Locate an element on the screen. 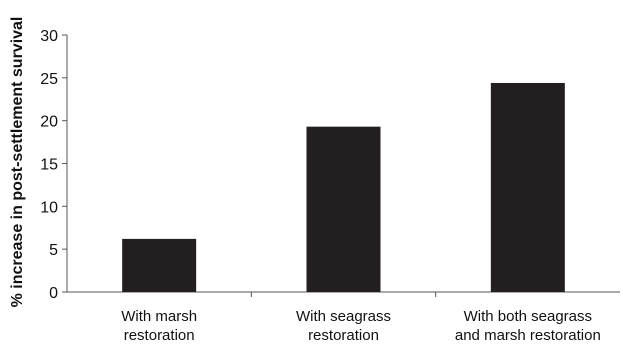 The image size is (623, 350). y-axis-title: % increase in post-settlement survival is located at coordinates (17, 162).